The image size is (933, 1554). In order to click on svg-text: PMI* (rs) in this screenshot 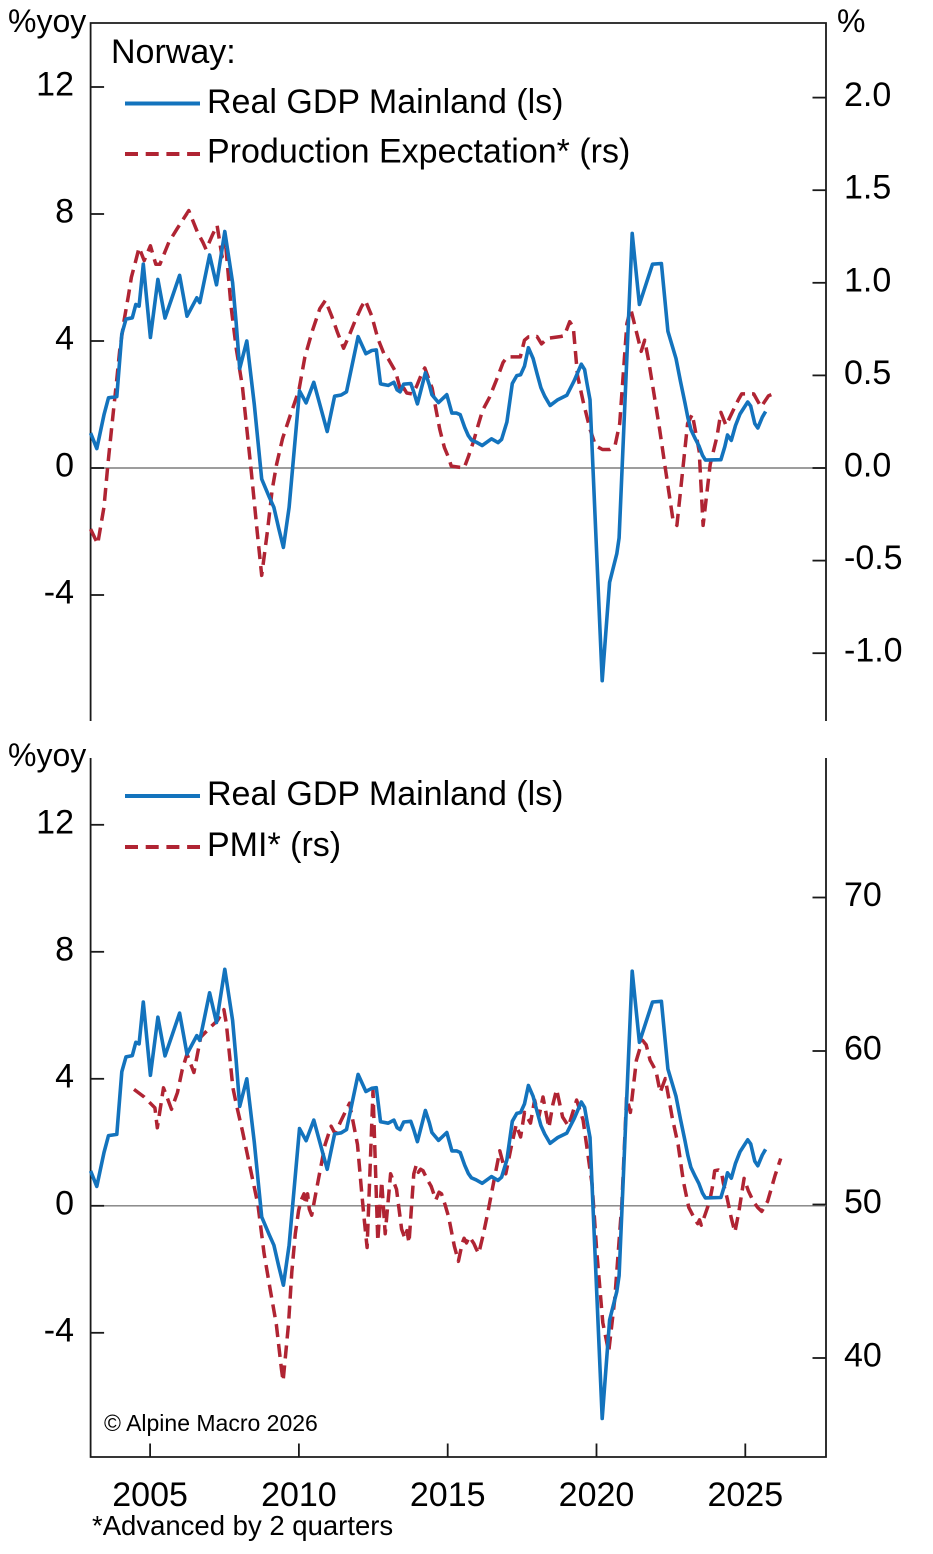, I will do `click(274, 845)`.